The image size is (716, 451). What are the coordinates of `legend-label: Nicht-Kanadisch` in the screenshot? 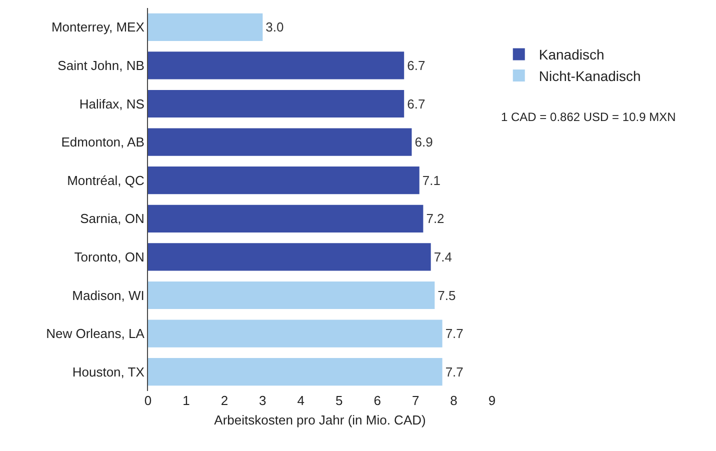 It's located at (589, 76).